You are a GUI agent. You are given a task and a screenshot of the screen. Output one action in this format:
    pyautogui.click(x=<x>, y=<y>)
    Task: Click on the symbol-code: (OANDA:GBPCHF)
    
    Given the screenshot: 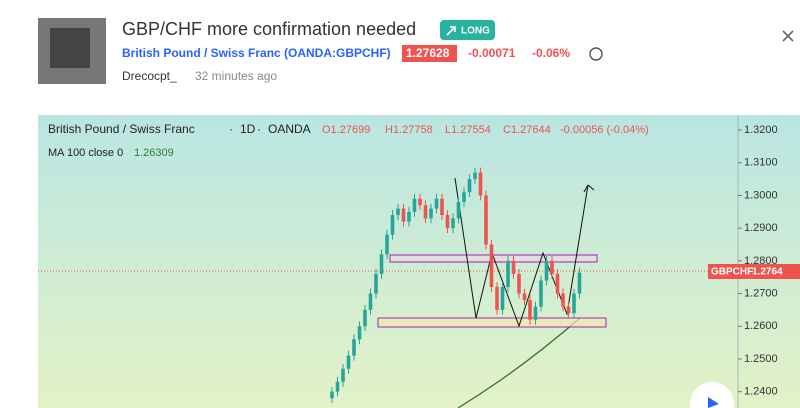 What is the action you would take?
    pyautogui.click(x=337, y=53)
    